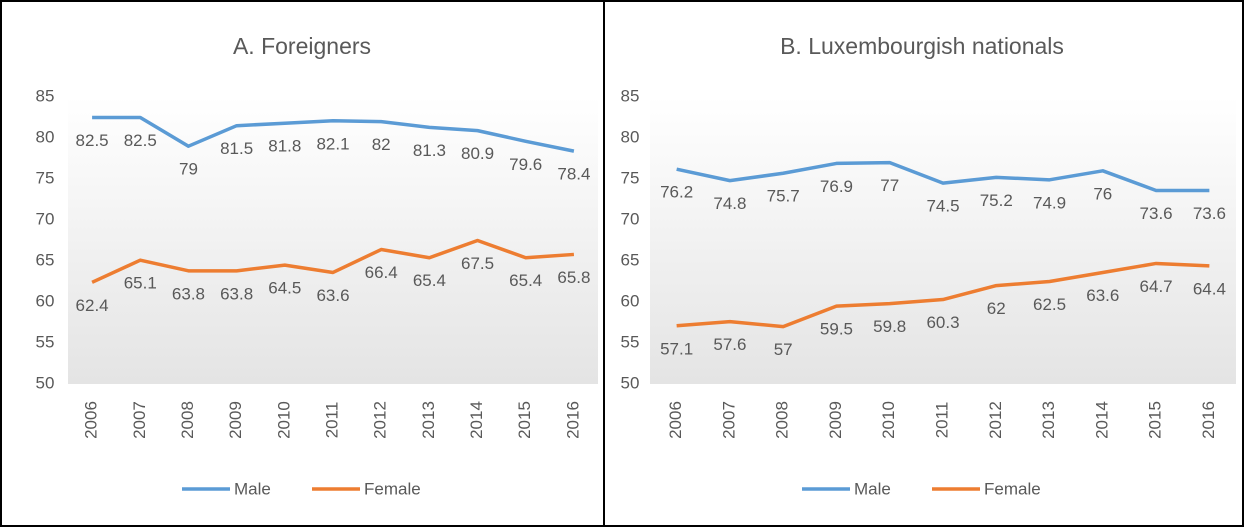 Image resolution: width=1244 pixels, height=527 pixels. I want to click on data-label: 65.8, so click(573, 277).